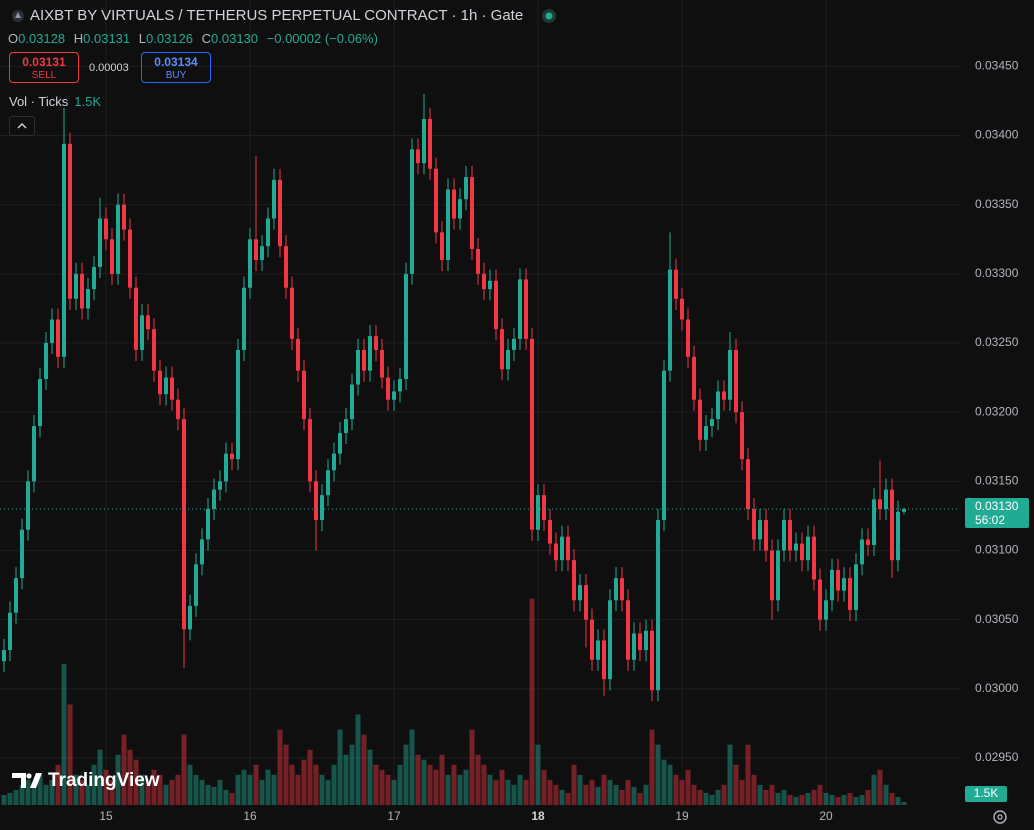 The height and width of the screenshot is (830, 1034). What do you see at coordinates (87, 101) in the screenshot?
I see `volume-legend-value: 1.5K` at bounding box center [87, 101].